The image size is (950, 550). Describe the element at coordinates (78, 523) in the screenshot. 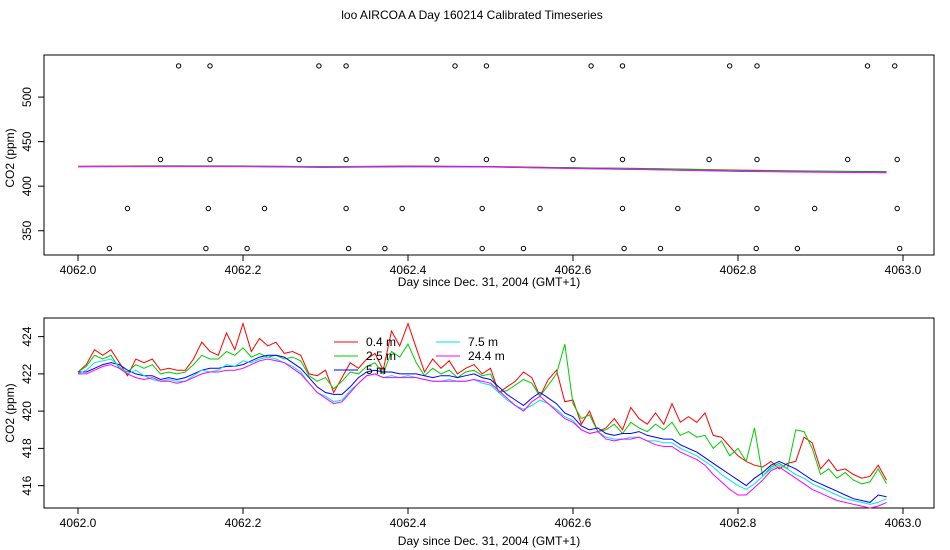

I see `bottom-x-tick-label: 4062.0` at that location.